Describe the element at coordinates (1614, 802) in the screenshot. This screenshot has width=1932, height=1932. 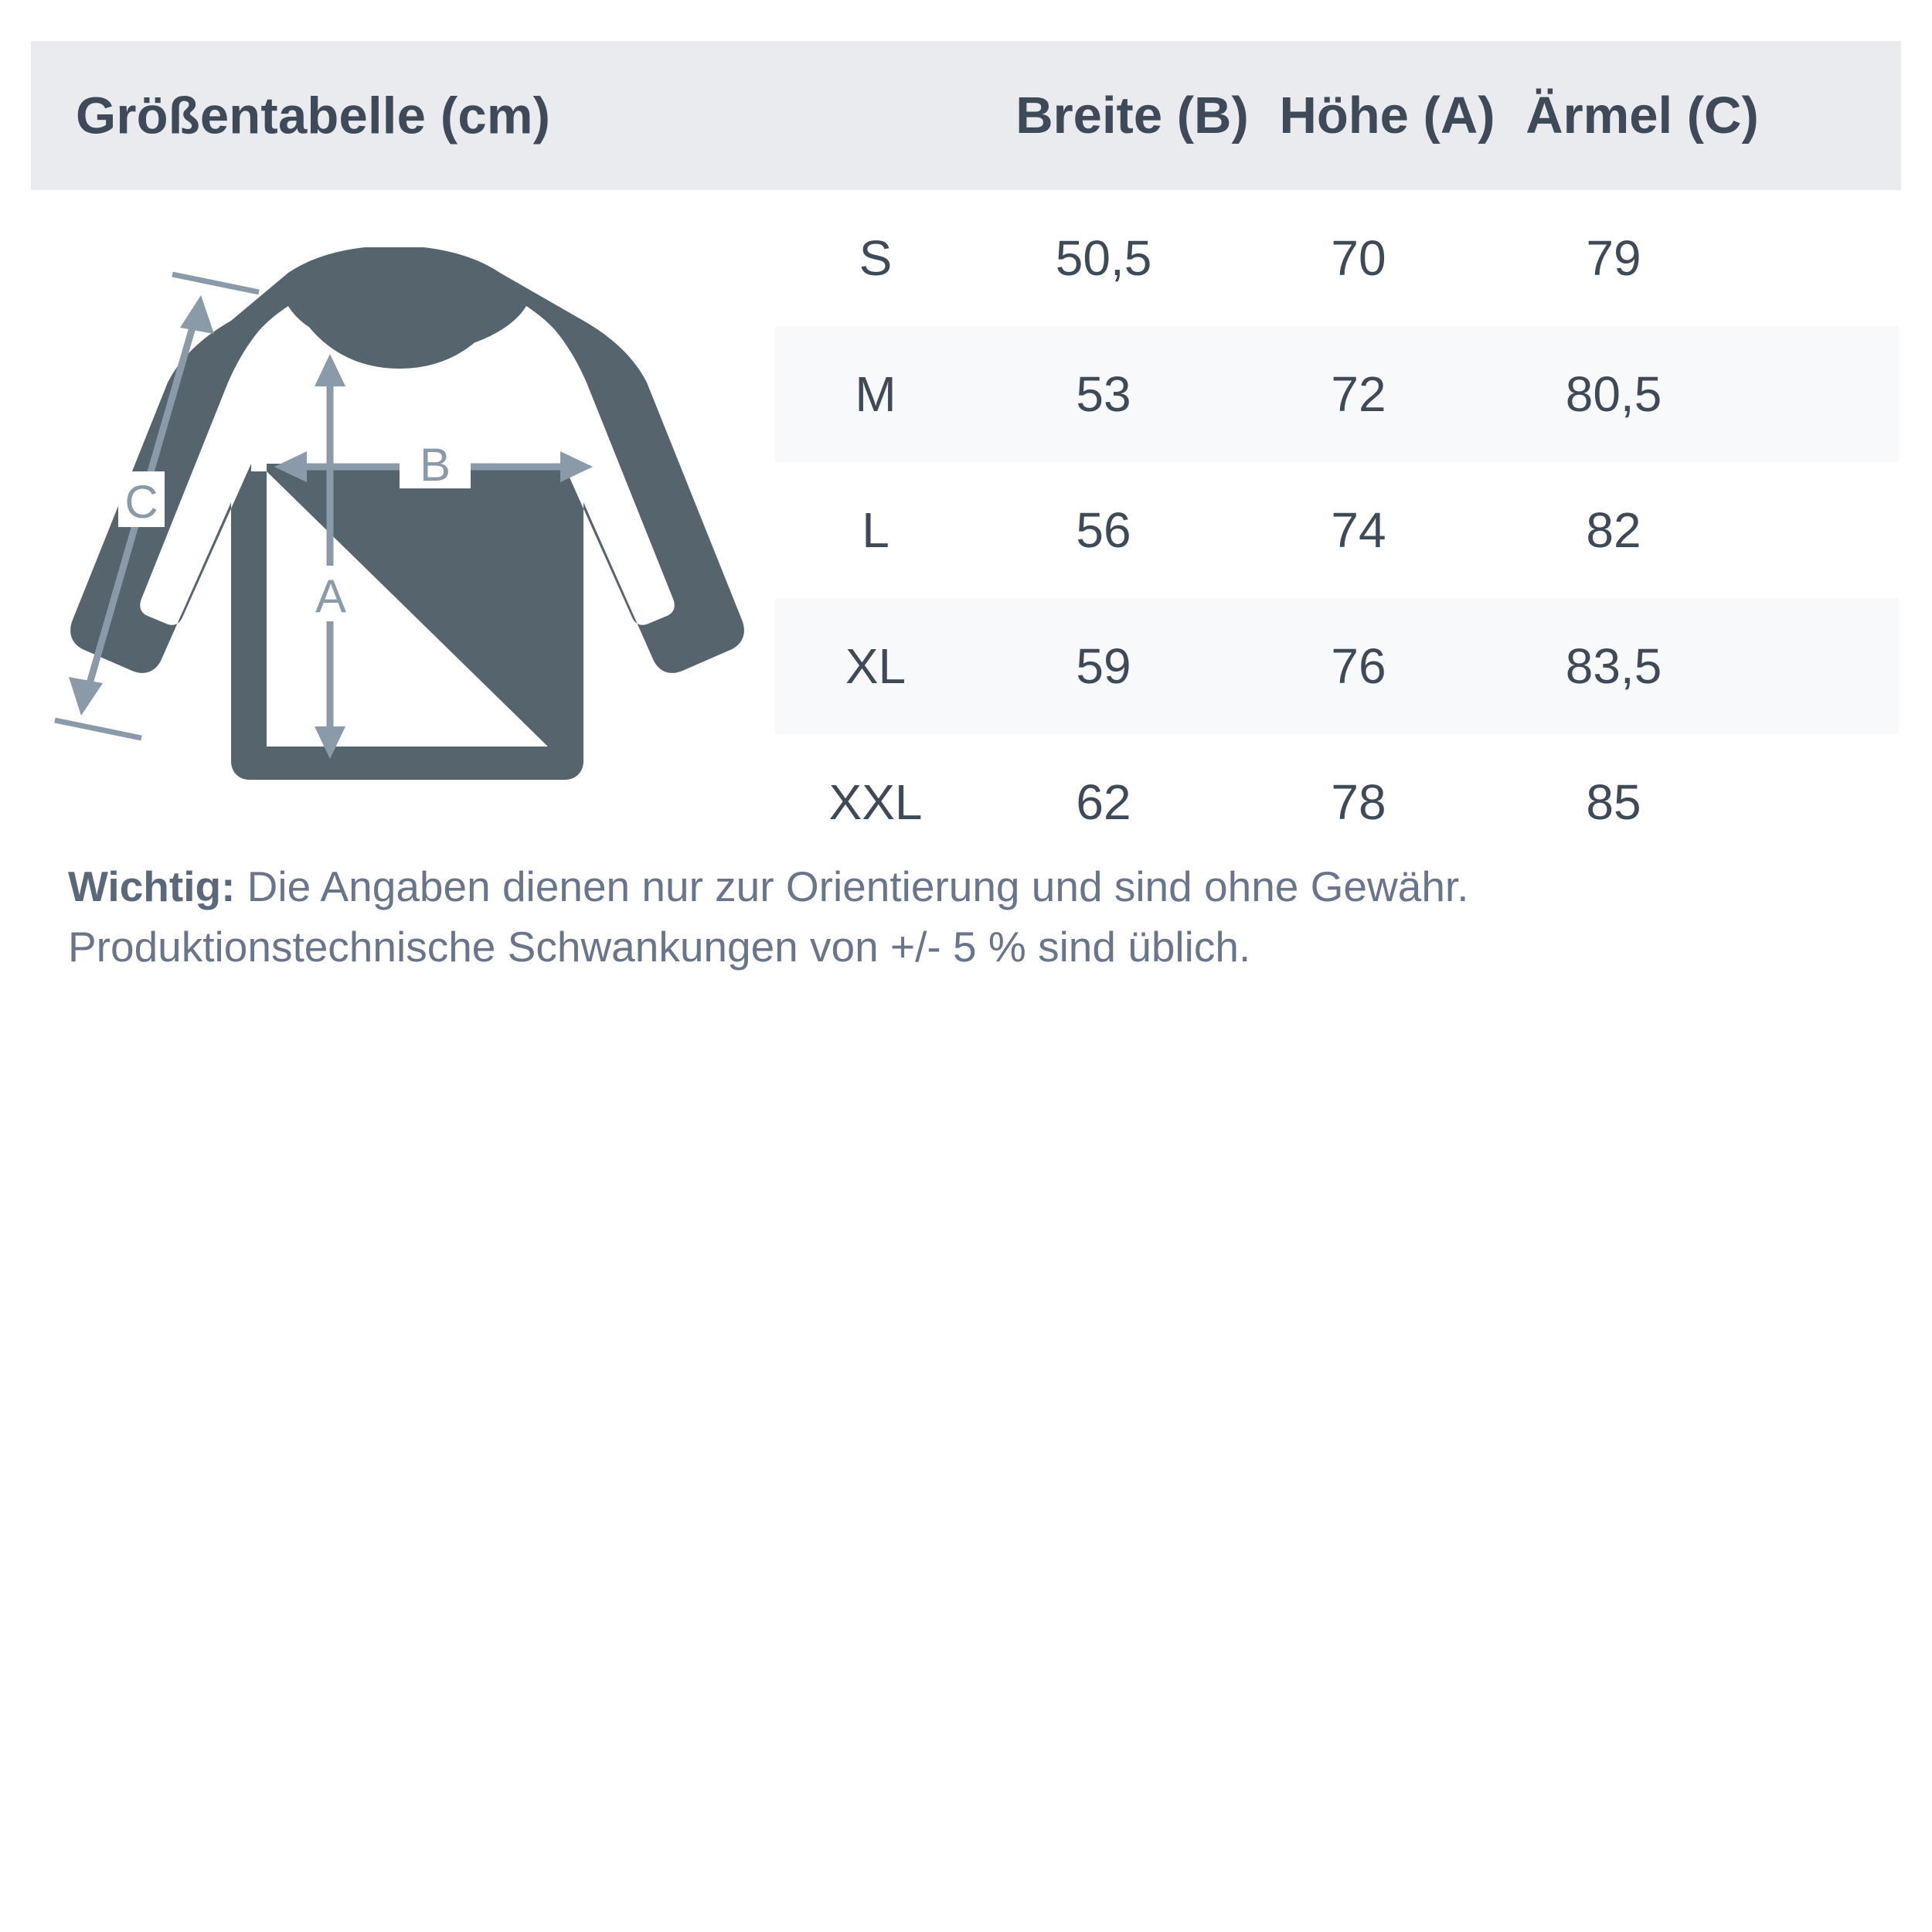
I see `cell-sleeve: 85` at that location.